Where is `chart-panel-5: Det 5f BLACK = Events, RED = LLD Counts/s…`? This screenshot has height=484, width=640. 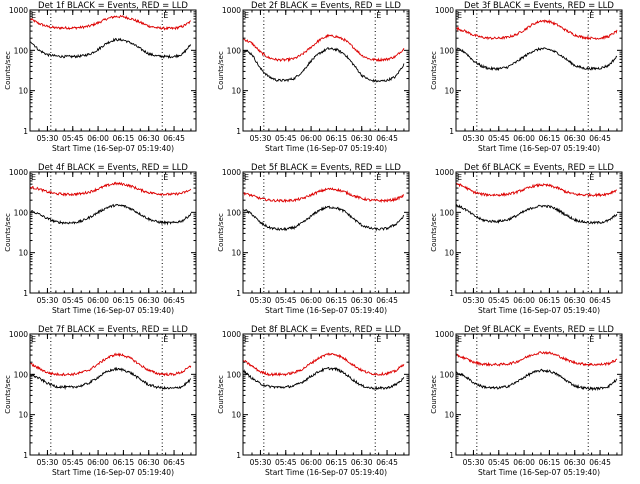 chart-panel-5: Det 5f BLACK = Events, RED = LLD Counts/s… is located at coordinates (313, 239).